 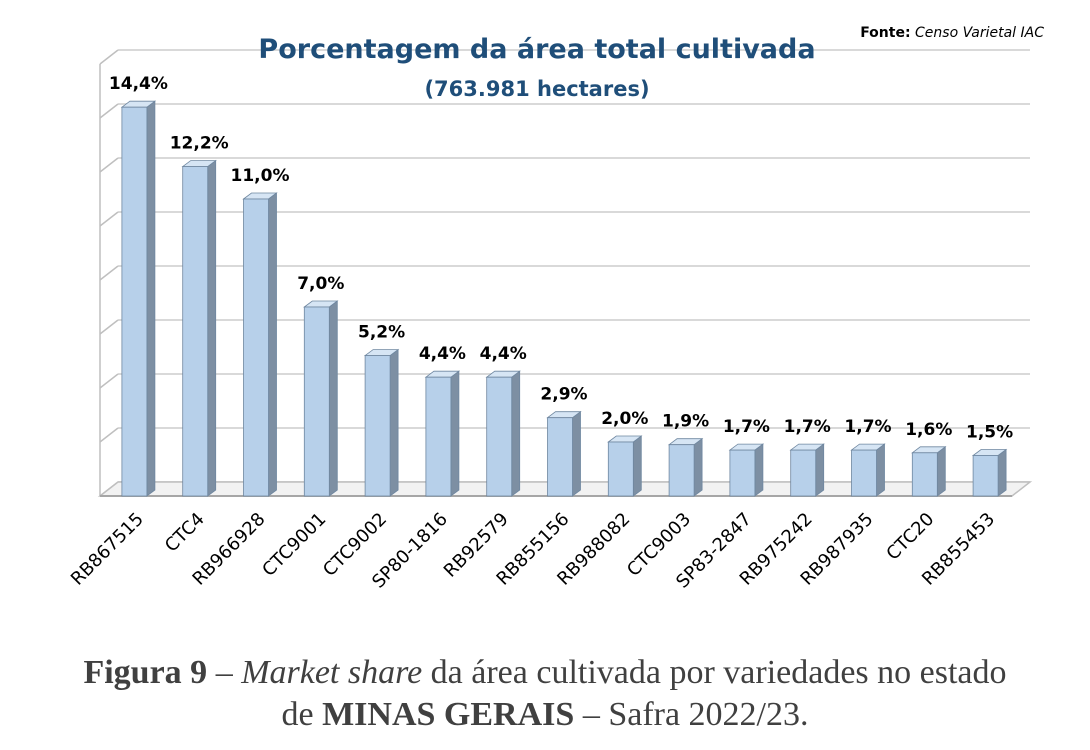 I want to click on x-tick-label: CTC20, so click(x=910, y=537).